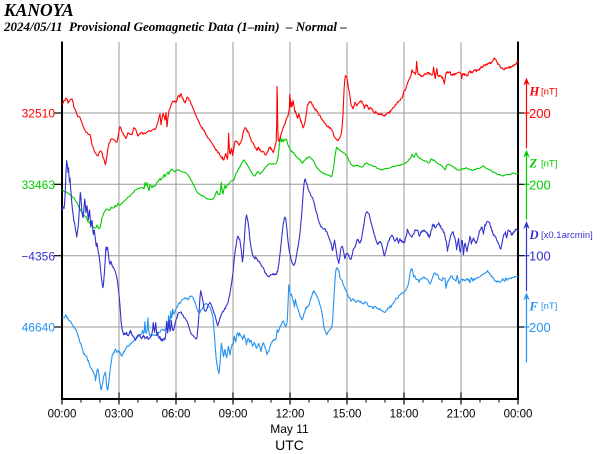 The image size is (600, 454). Describe the element at coordinates (404, 415) in the screenshot. I see `svg-text: 18:00` at that location.